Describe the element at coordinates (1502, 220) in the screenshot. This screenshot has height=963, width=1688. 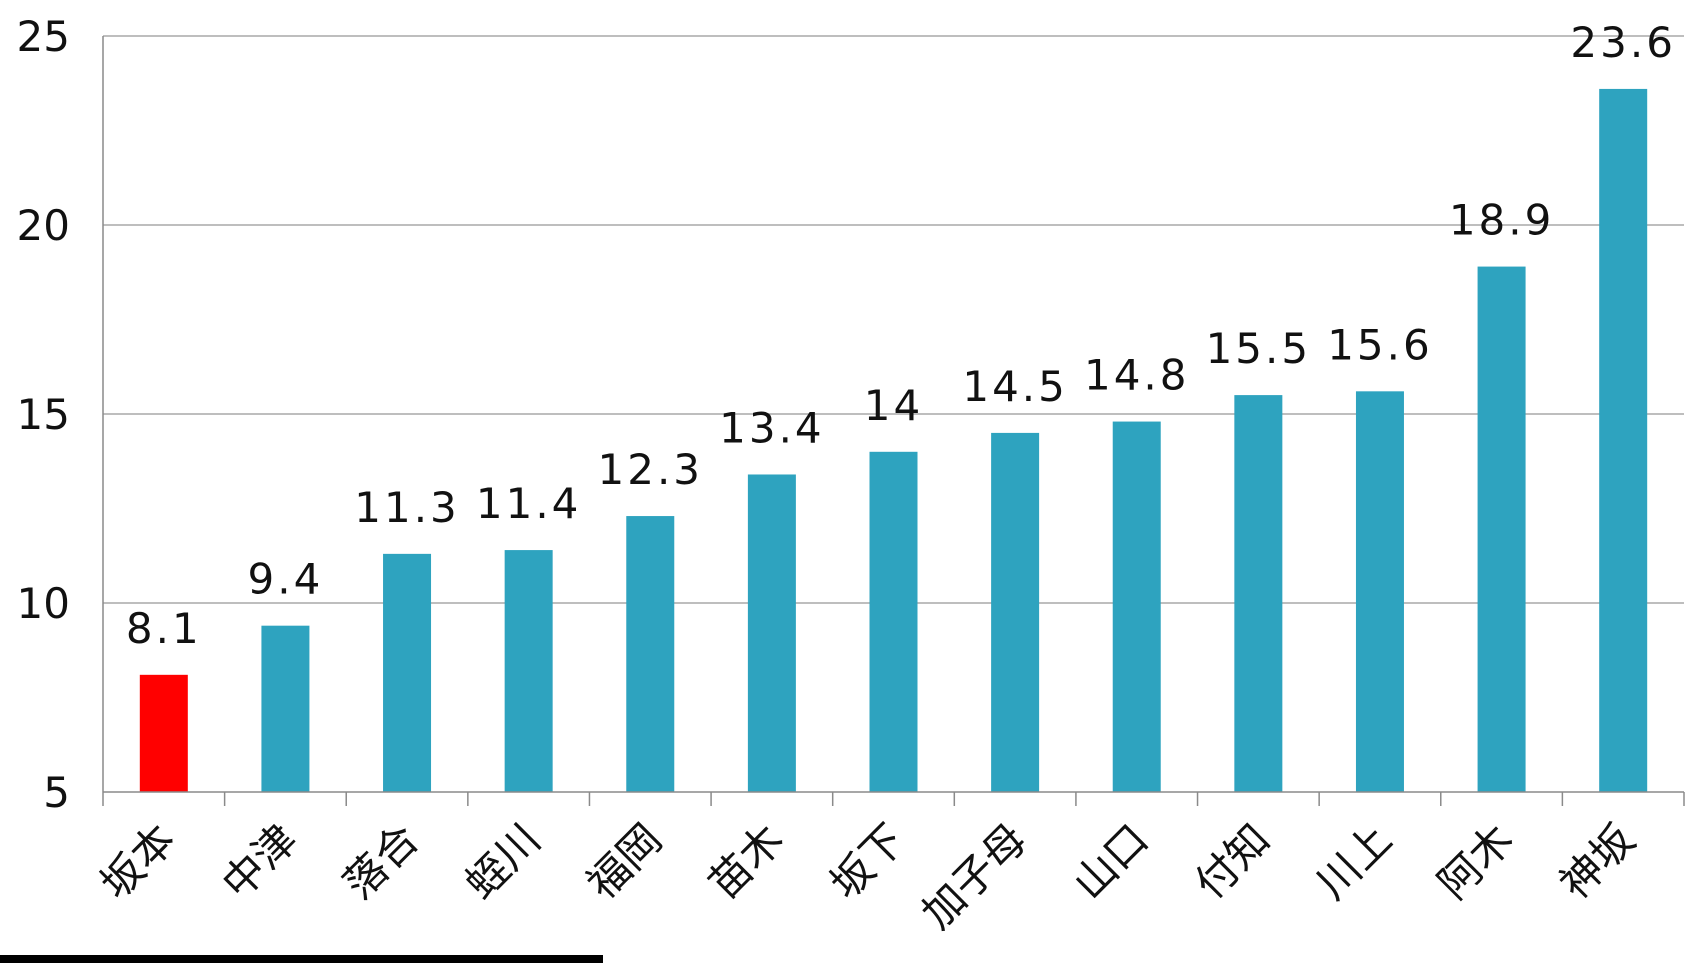
I see `data-label: 18.9` at that location.